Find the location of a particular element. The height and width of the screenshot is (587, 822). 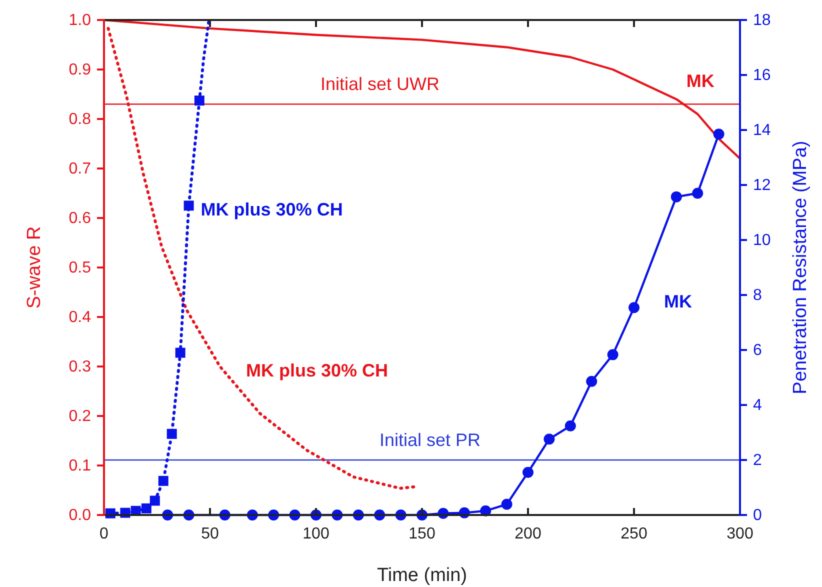

y-tick-label: 0.8 is located at coordinates (80, 119).